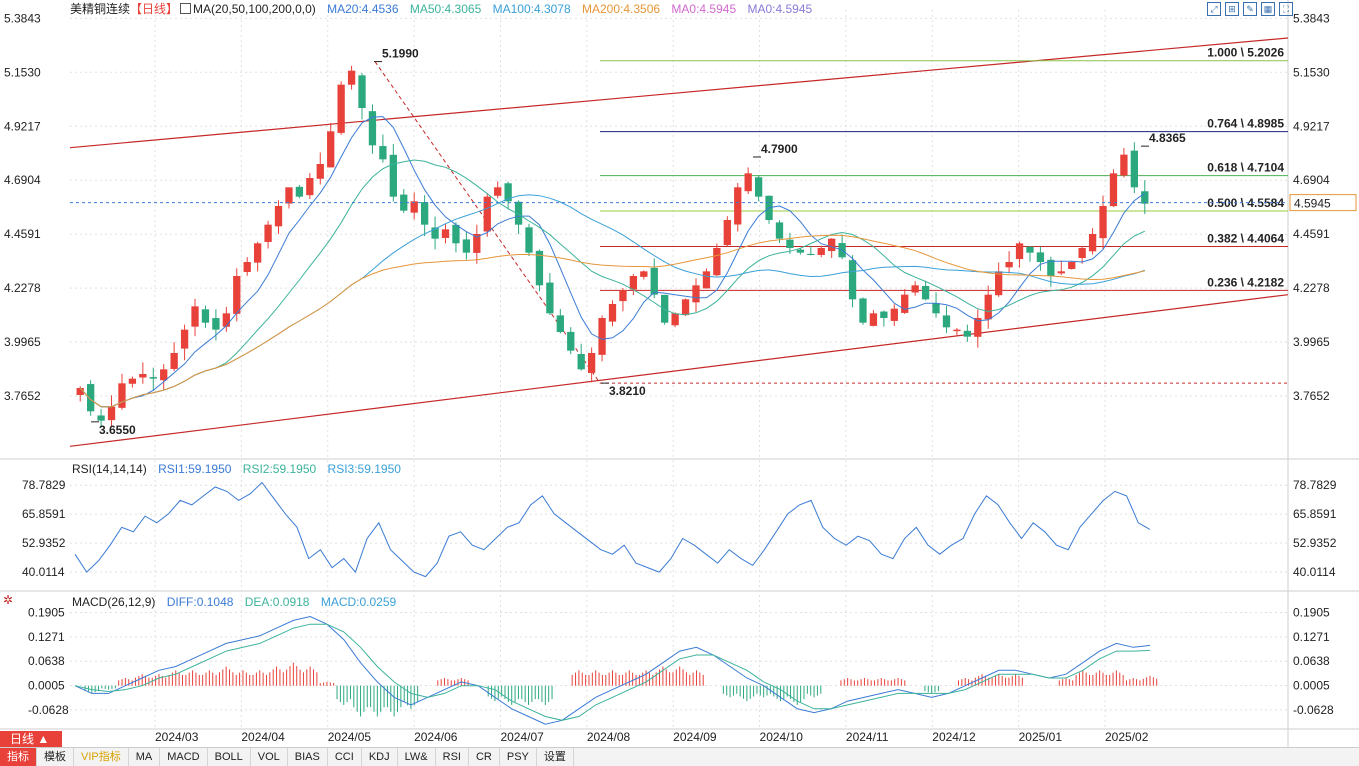  What do you see at coordinates (1311, 18) in the screenshot?
I see `y-tick-right-label: 5.3843` at bounding box center [1311, 18].